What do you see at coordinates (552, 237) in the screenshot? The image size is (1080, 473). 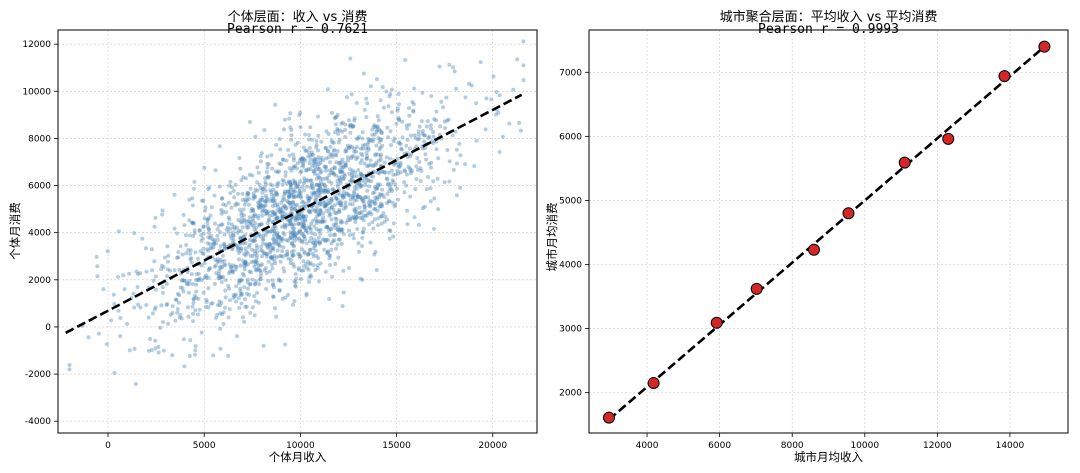 I see `y-axis-label: 城市月均消费` at bounding box center [552, 237].